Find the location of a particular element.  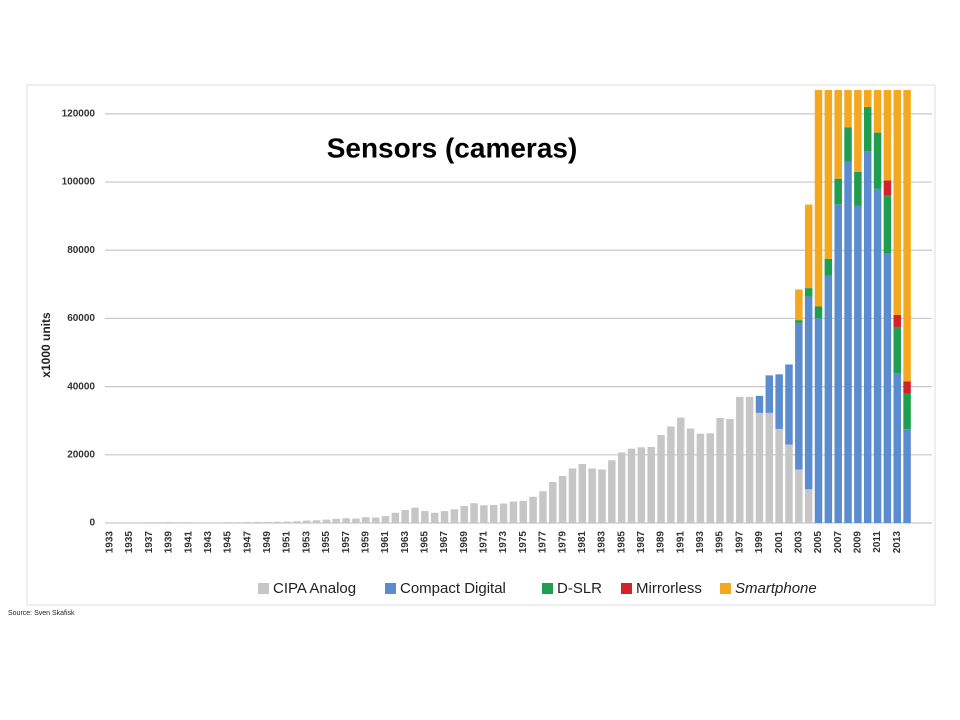

x-tick-label: 1987 is located at coordinates (641, 542).